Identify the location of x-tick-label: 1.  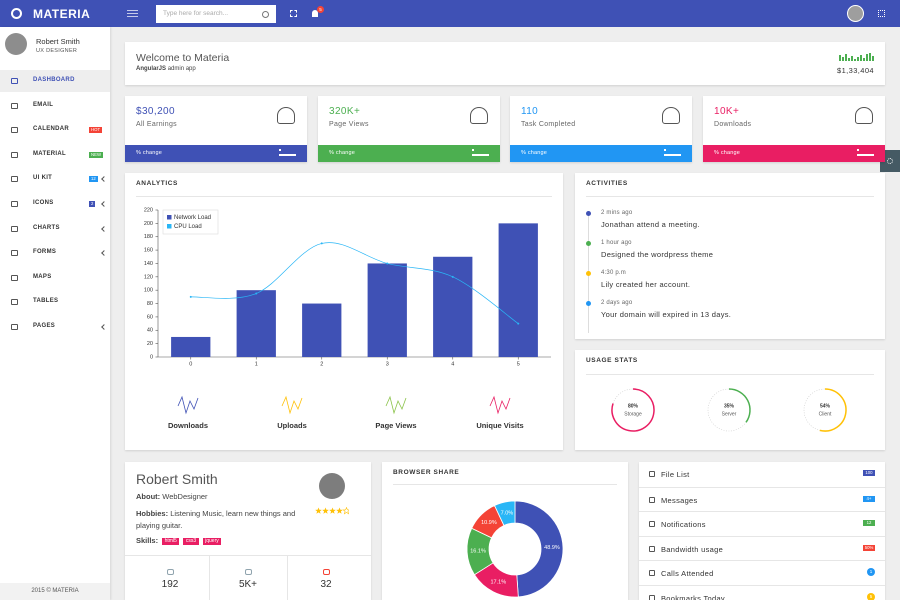
(256, 364).